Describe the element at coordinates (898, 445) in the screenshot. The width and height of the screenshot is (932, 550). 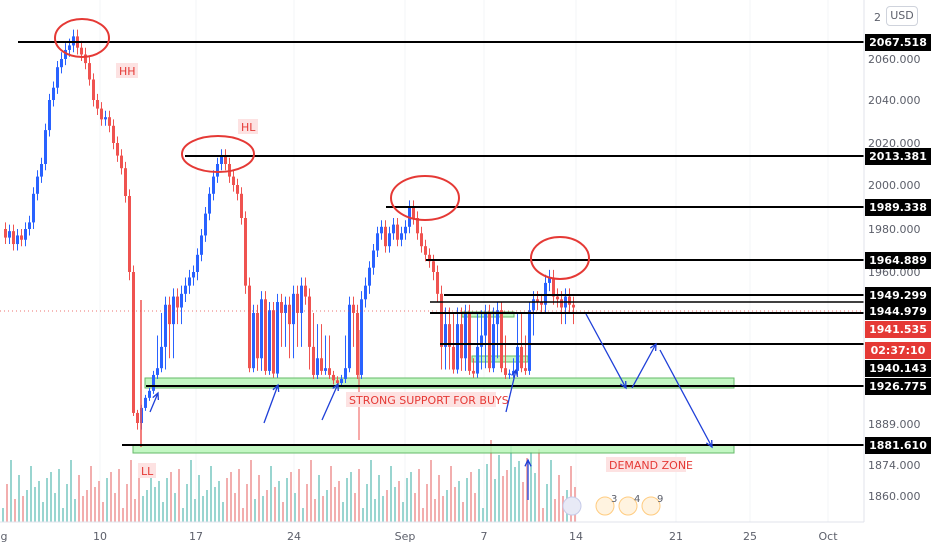
I see `level-1881-label: 1881.610` at that location.